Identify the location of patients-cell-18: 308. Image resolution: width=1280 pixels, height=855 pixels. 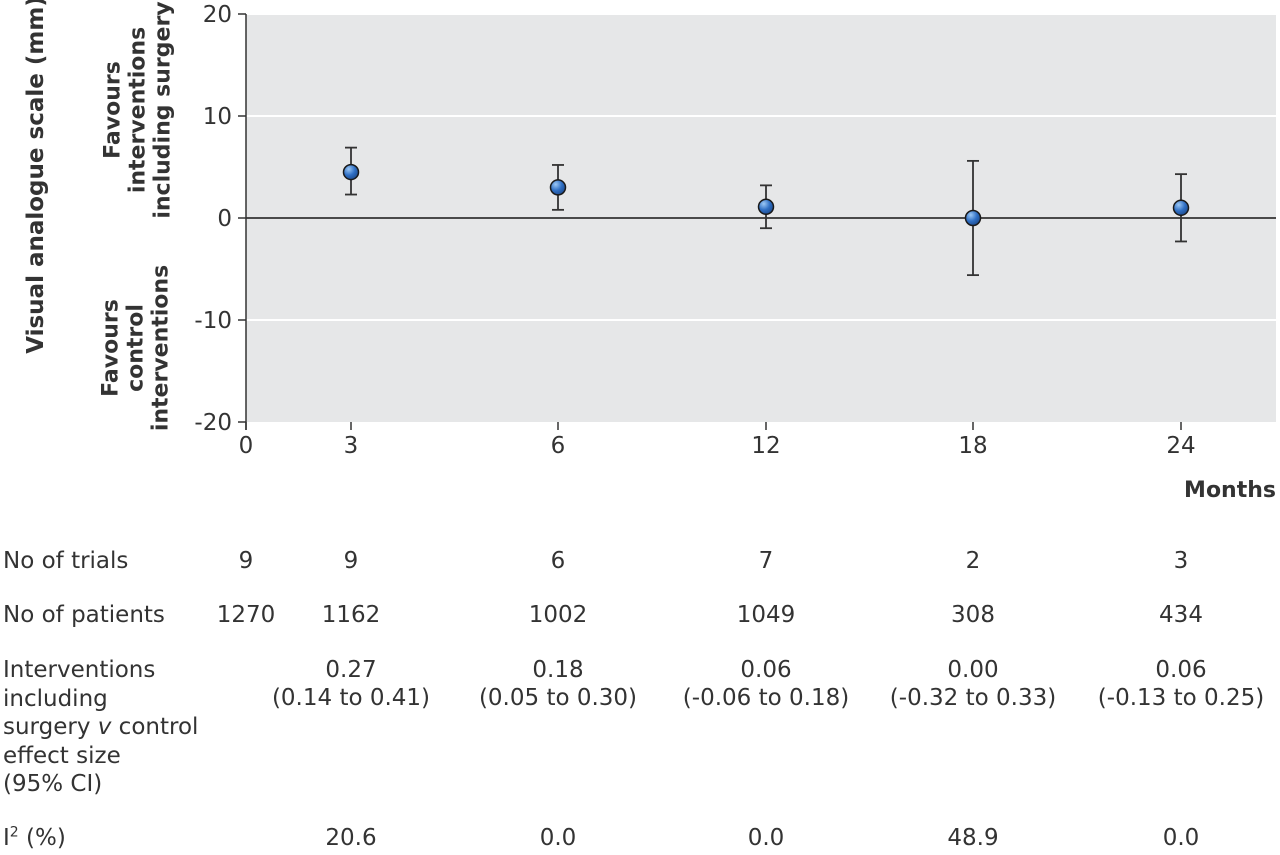
(973, 615).